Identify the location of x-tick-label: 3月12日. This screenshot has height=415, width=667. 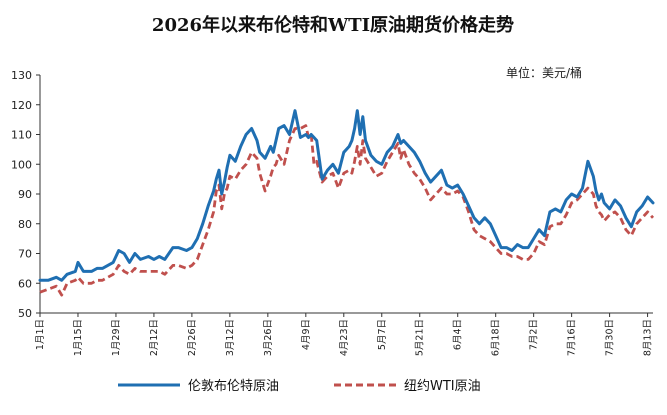
(230, 337).